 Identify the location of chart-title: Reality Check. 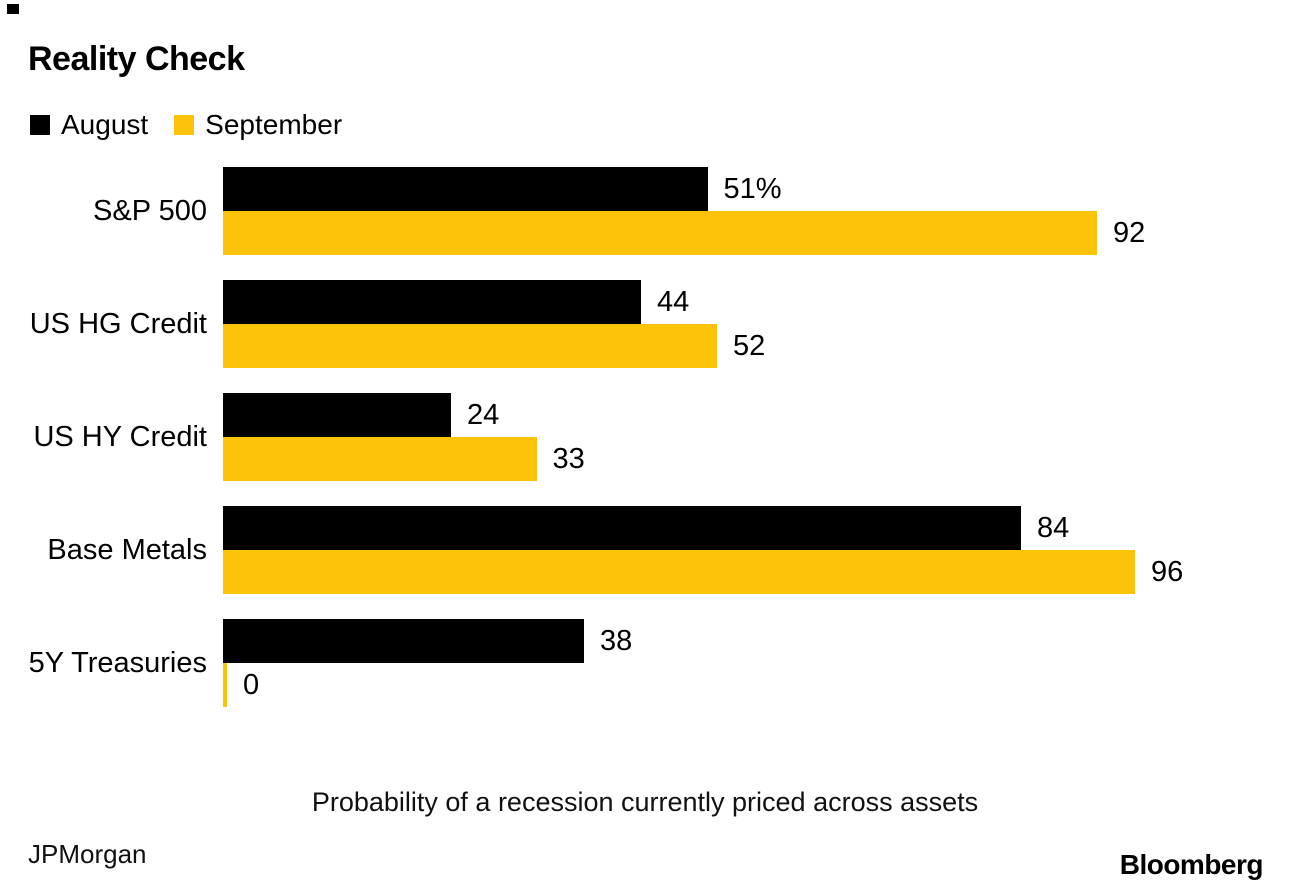
(136, 59).